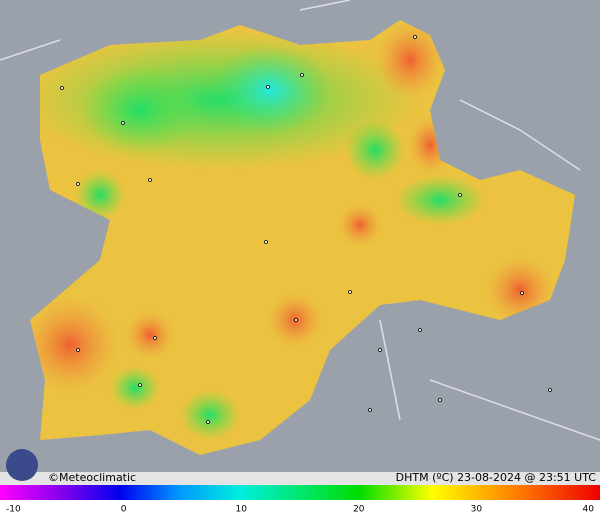 The image size is (600, 525). I want to click on scale-label: 0, so click(124, 510).